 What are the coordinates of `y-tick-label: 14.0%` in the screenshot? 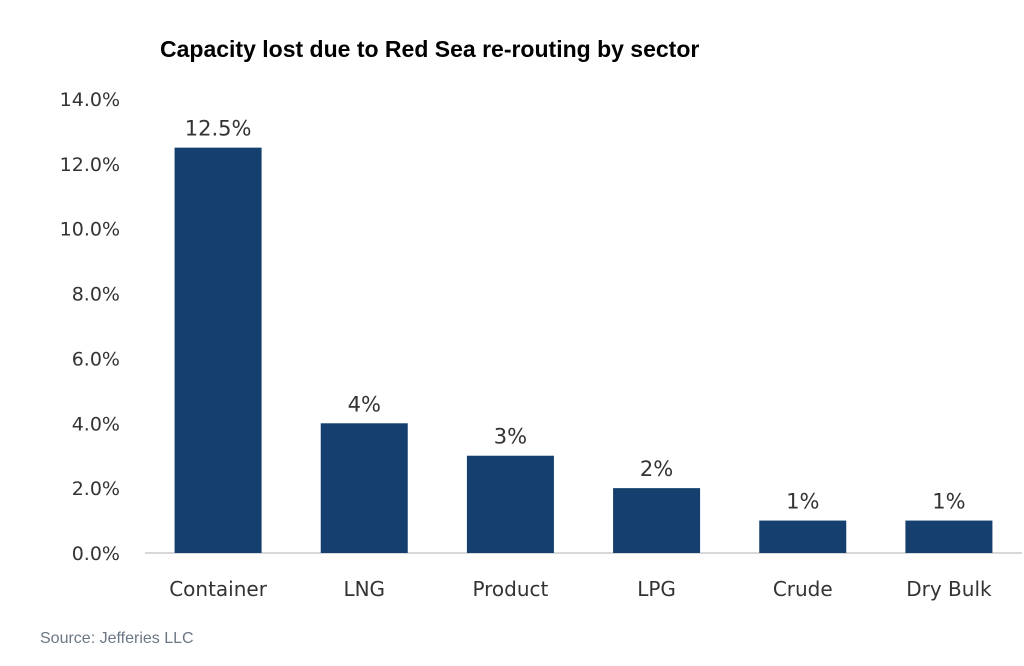 It's located at (90, 100).